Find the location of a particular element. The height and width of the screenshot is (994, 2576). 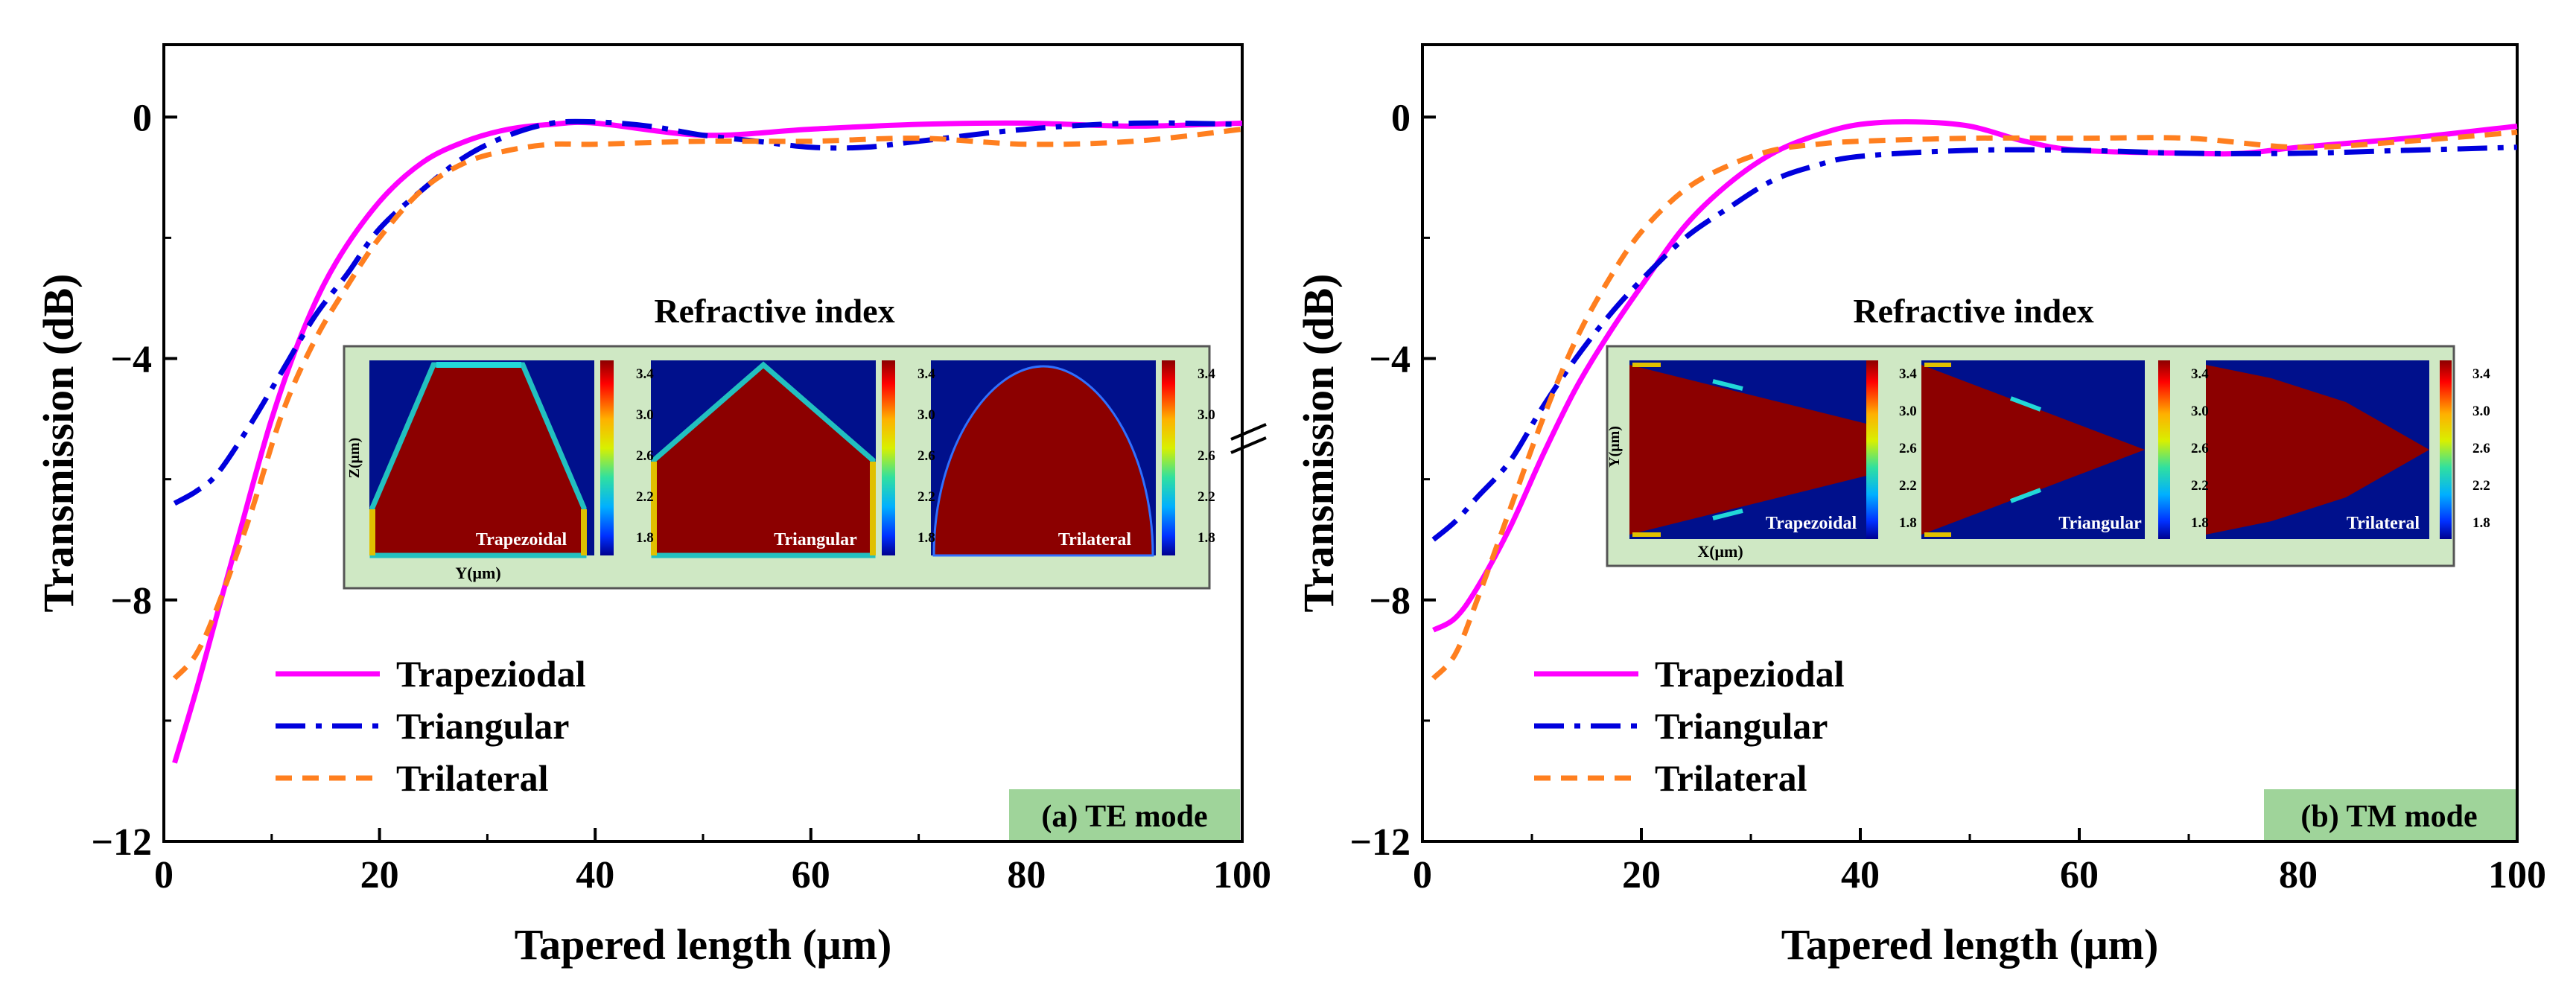

inset-y-label: Y(μm) is located at coordinates (1614, 447).